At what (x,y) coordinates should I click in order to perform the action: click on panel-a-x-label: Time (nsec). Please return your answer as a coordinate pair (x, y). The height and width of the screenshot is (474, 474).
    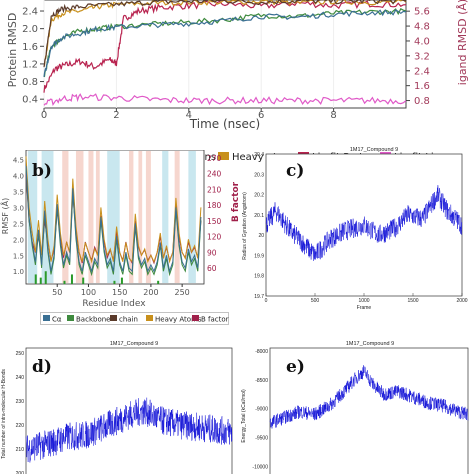
    Looking at the image, I should click on (224, 124).